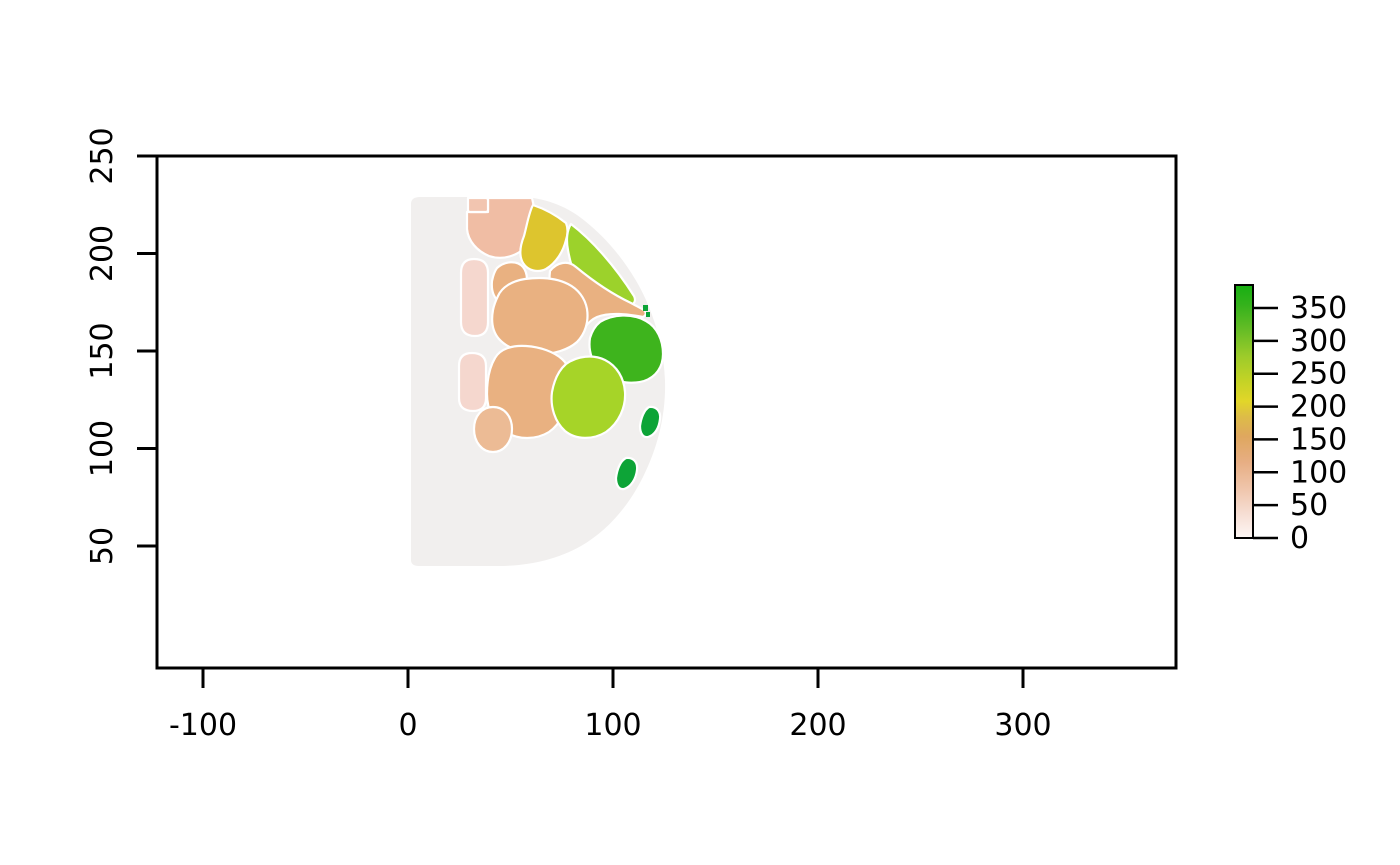 The width and height of the screenshot is (1400, 865). I want to click on region-tan-upper, so click(540, 316).